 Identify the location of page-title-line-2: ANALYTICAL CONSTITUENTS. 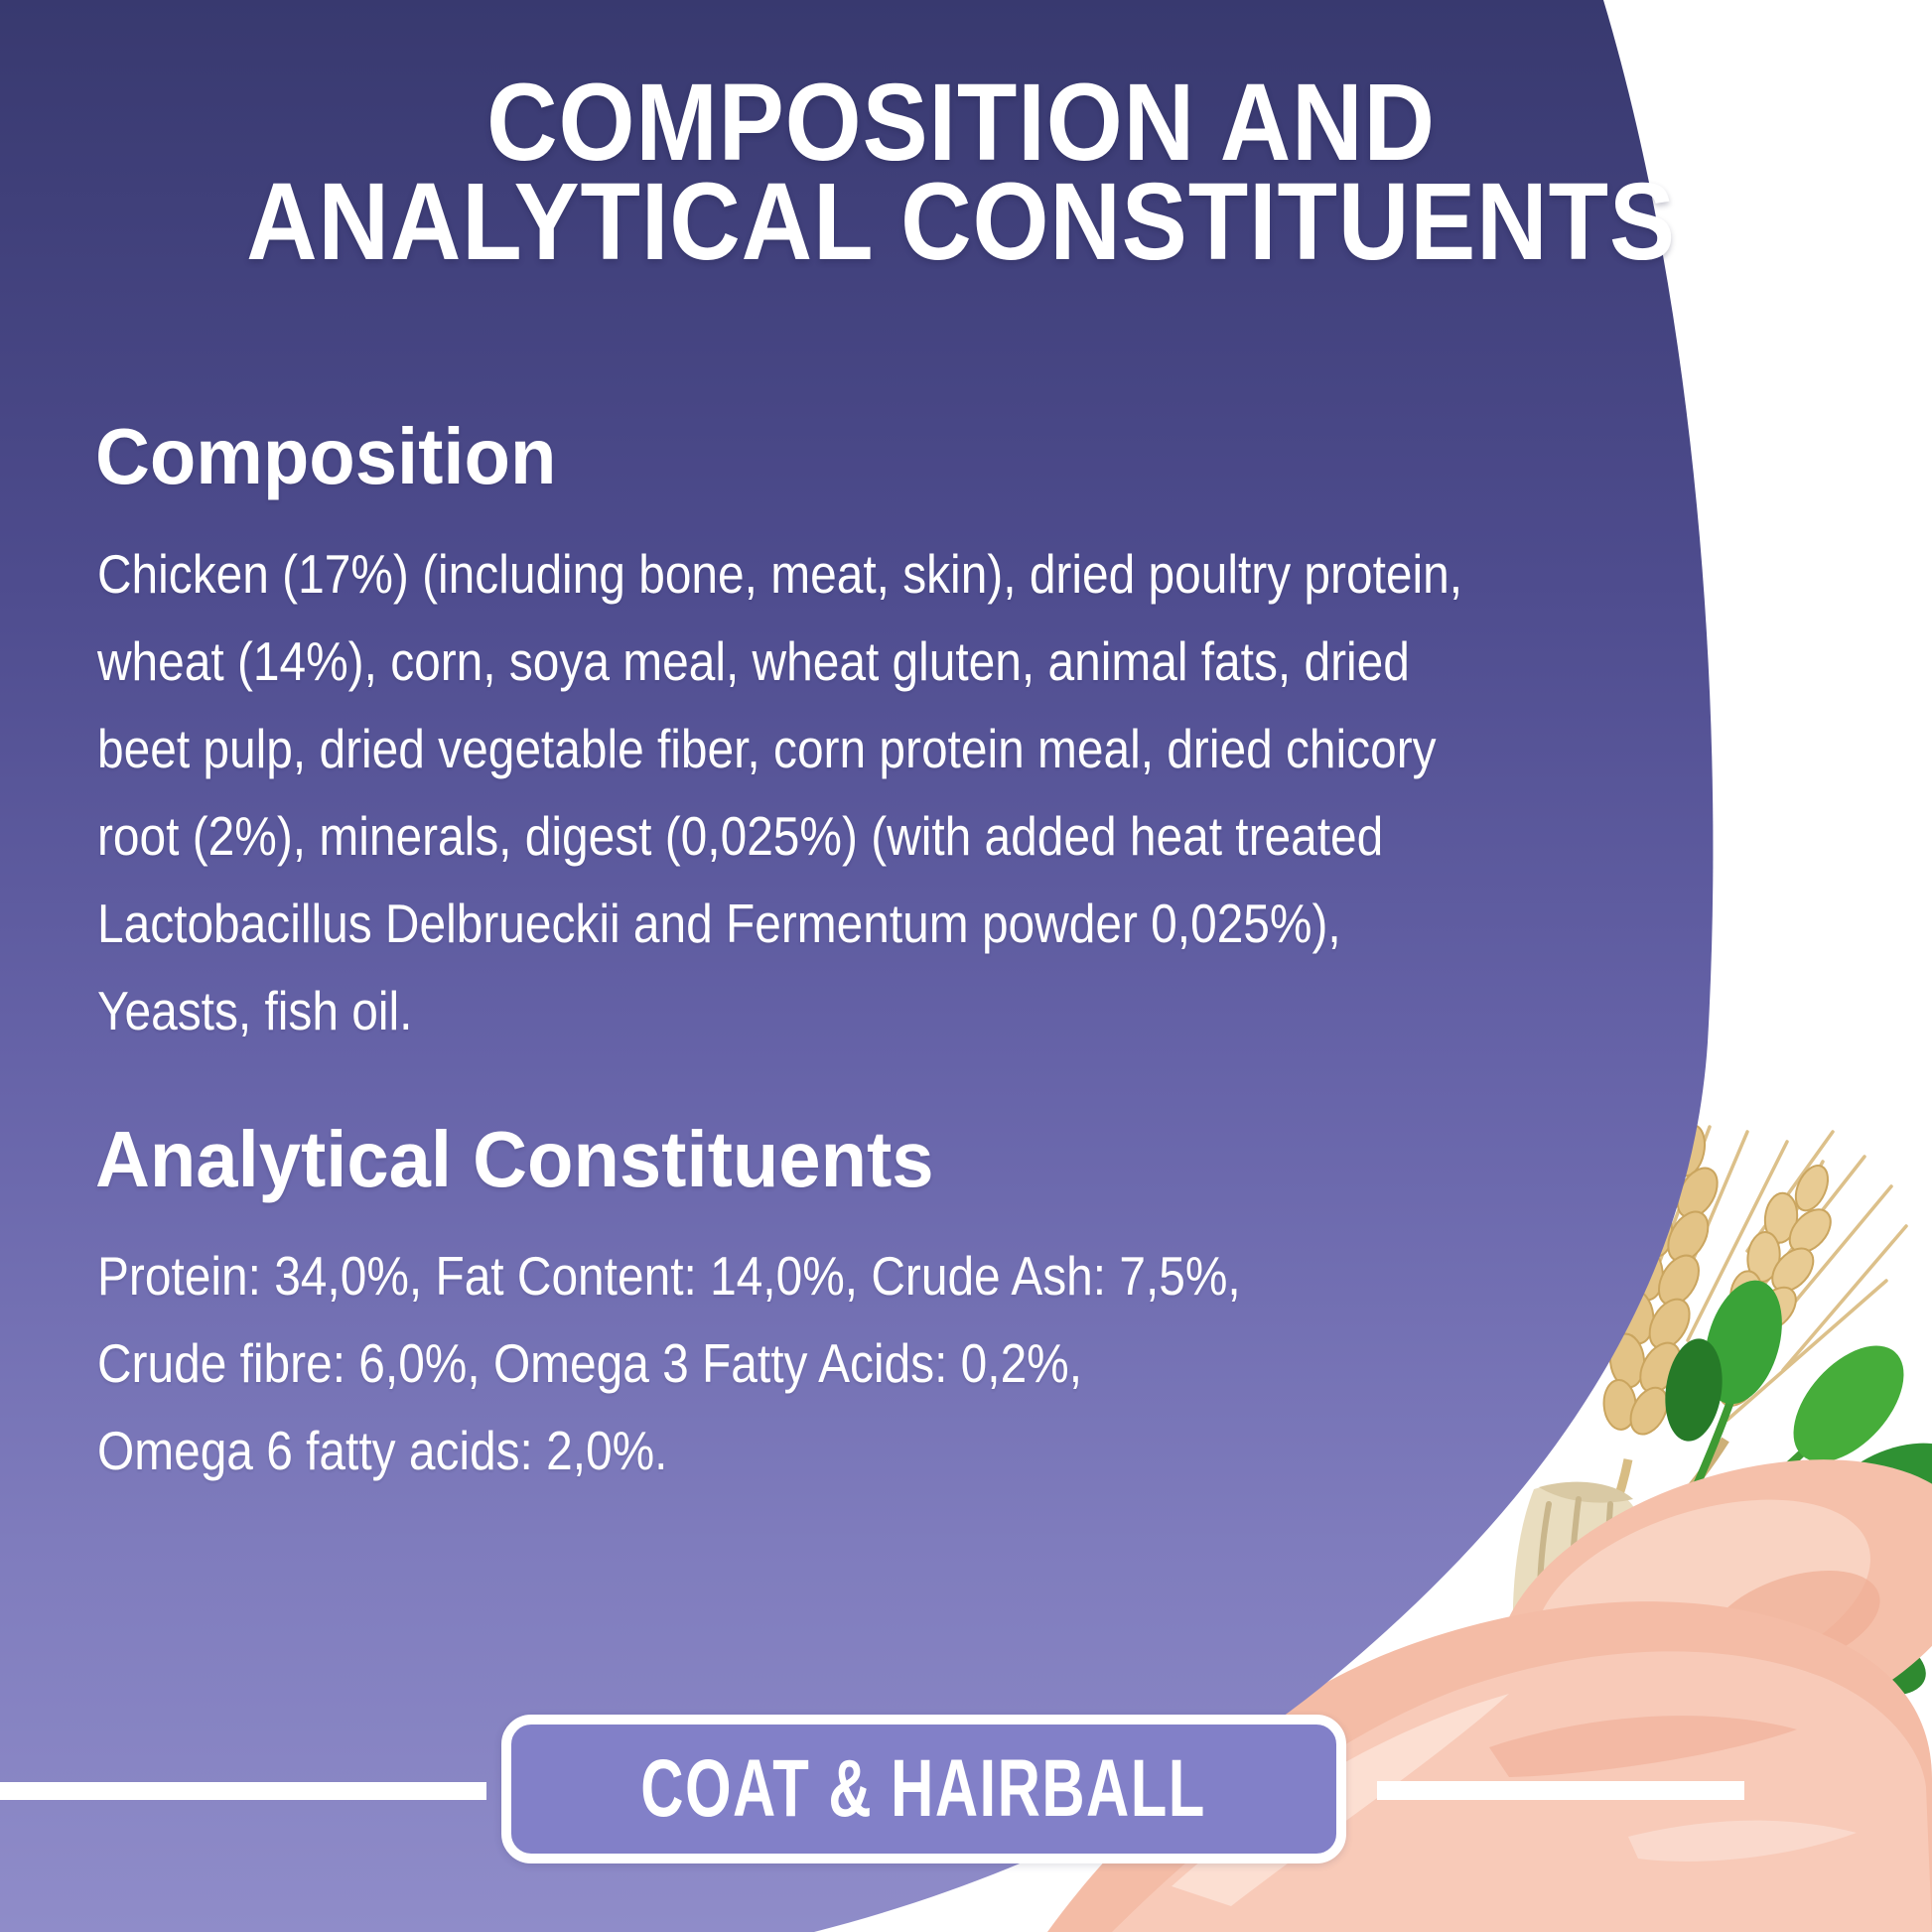
(961, 222).